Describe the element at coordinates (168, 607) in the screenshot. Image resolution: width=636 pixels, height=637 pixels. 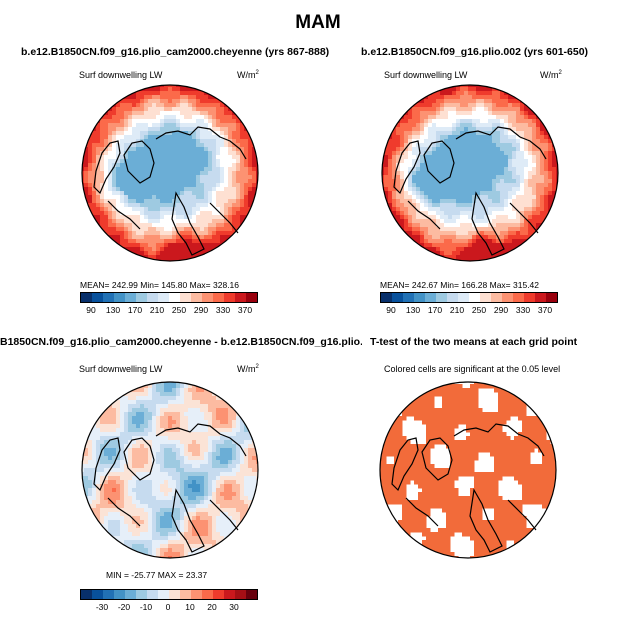
I see `panel3-colorbar-tick-label: 0` at that location.